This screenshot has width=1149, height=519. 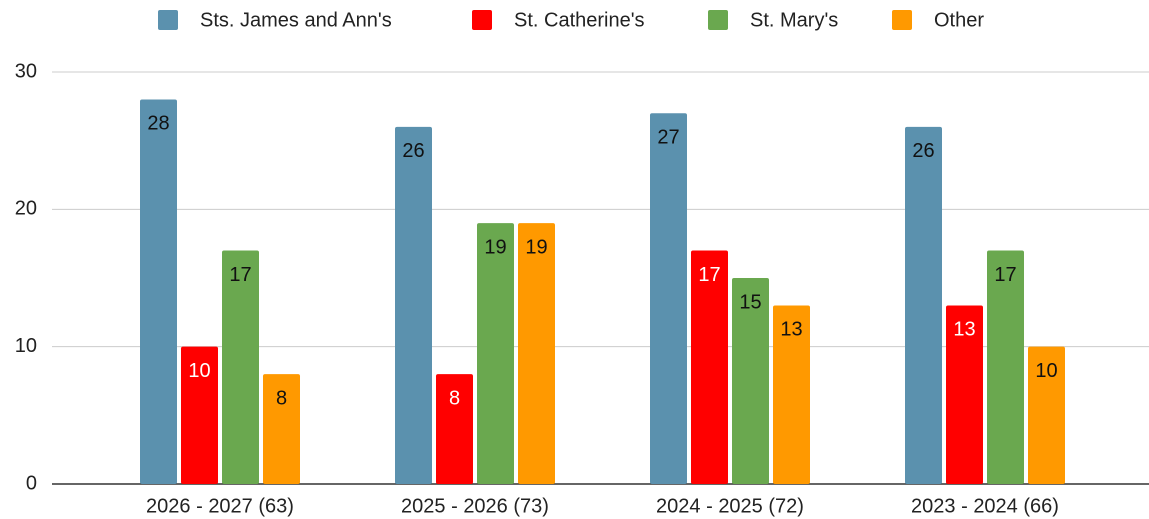 I want to click on data-label: 27, so click(x=668, y=137).